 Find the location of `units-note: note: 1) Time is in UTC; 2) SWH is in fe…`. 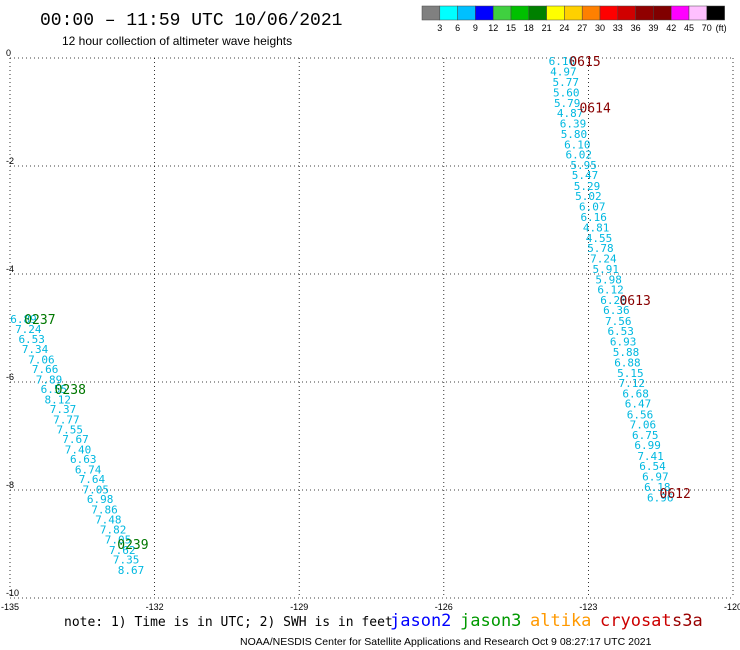

units-note: note: 1) Time is in UTC; 2) SWH is in fe… is located at coordinates (228, 622).